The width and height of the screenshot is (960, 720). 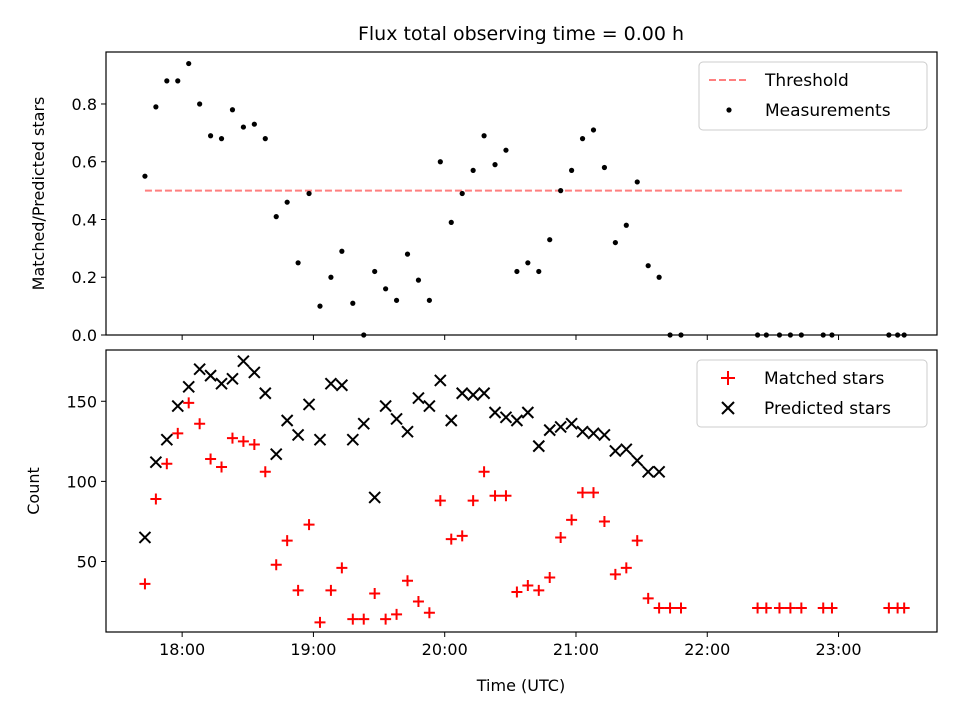 I want to click on legend-measurements-label: Measurements, so click(x=828, y=111).